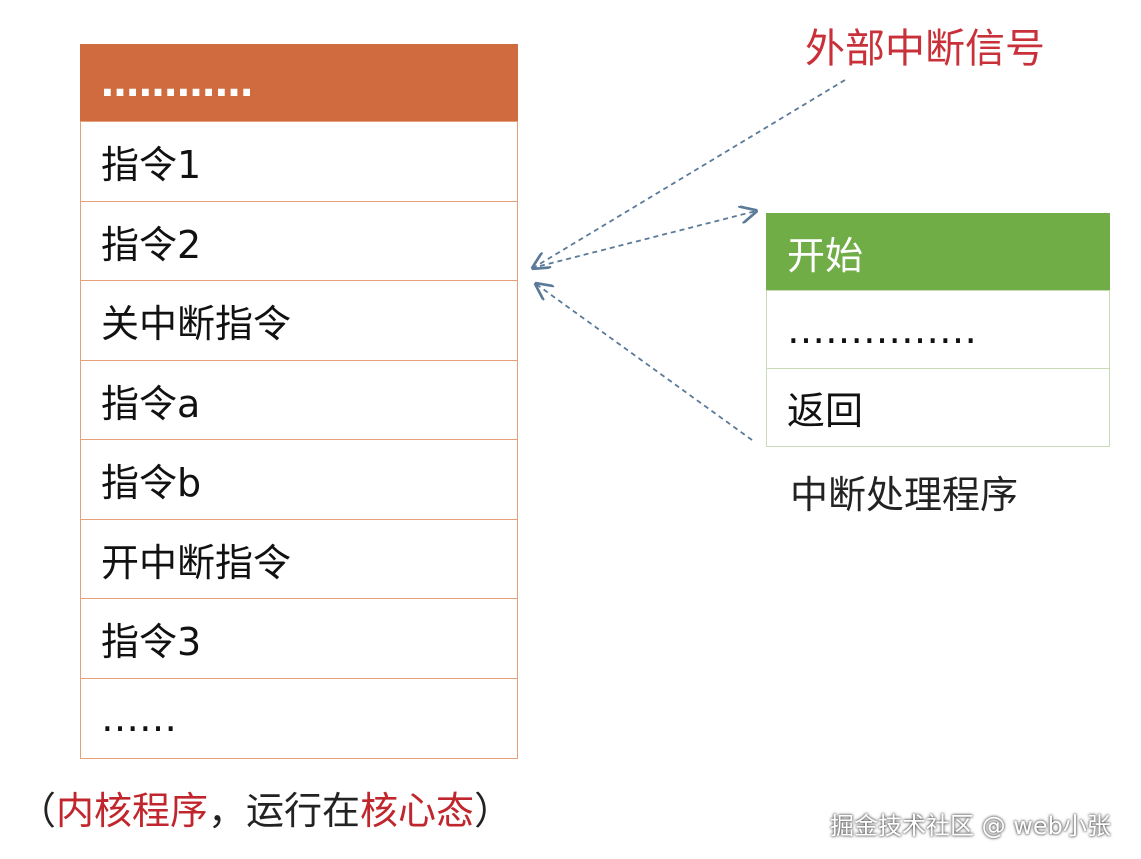  What do you see at coordinates (417, 811) in the screenshot?
I see `caption-highlight: 核心态` at bounding box center [417, 811].